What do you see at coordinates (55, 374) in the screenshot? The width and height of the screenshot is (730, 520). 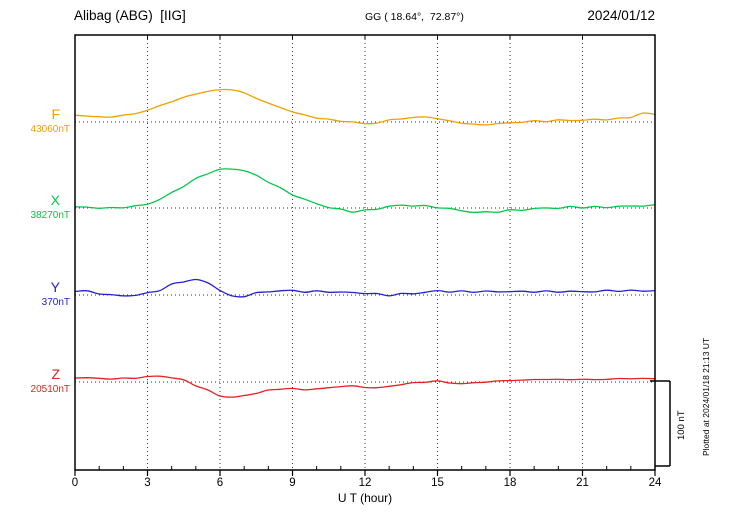 I see `series-letter-Z: Z` at bounding box center [55, 374].